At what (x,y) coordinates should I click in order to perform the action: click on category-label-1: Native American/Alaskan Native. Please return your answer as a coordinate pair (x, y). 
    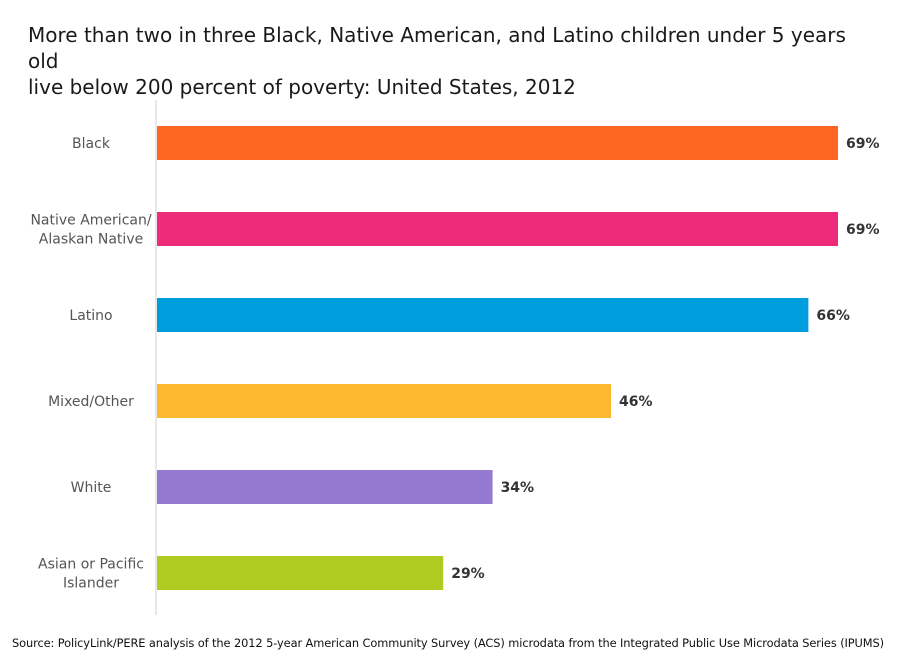
    Looking at the image, I should click on (90, 230).